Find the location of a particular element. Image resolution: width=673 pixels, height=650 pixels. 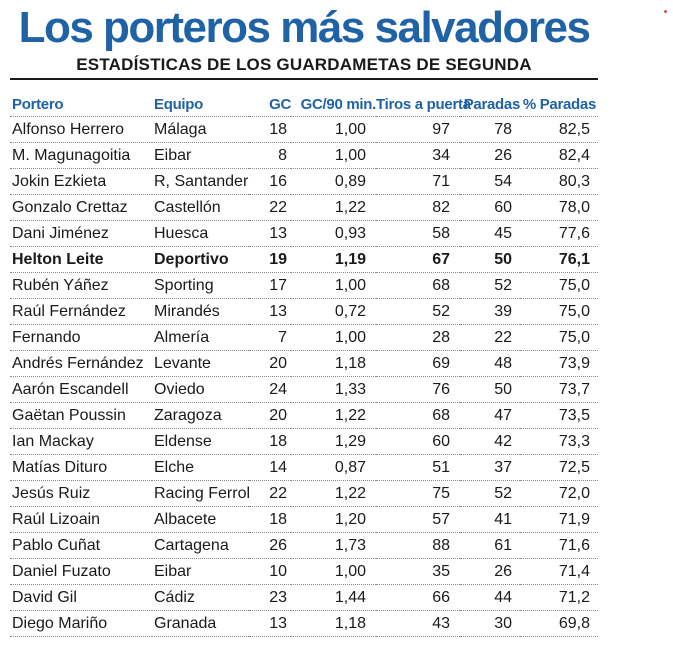

cell-gc: 18 is located at coordinates (270, 441).